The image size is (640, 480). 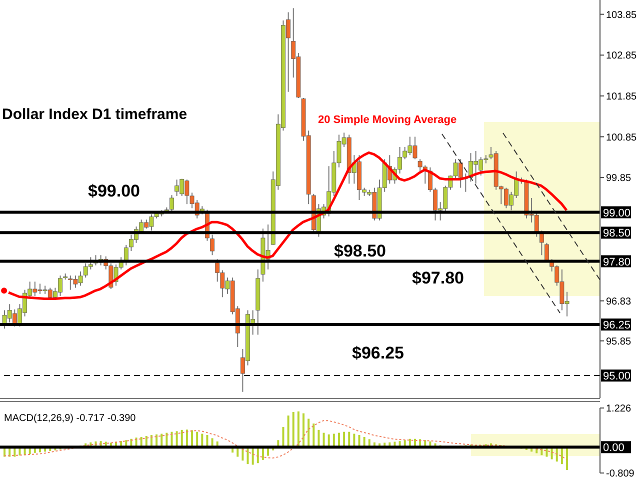 I want to click on ref-line-label: 99.00, so click(x=617, y=213).